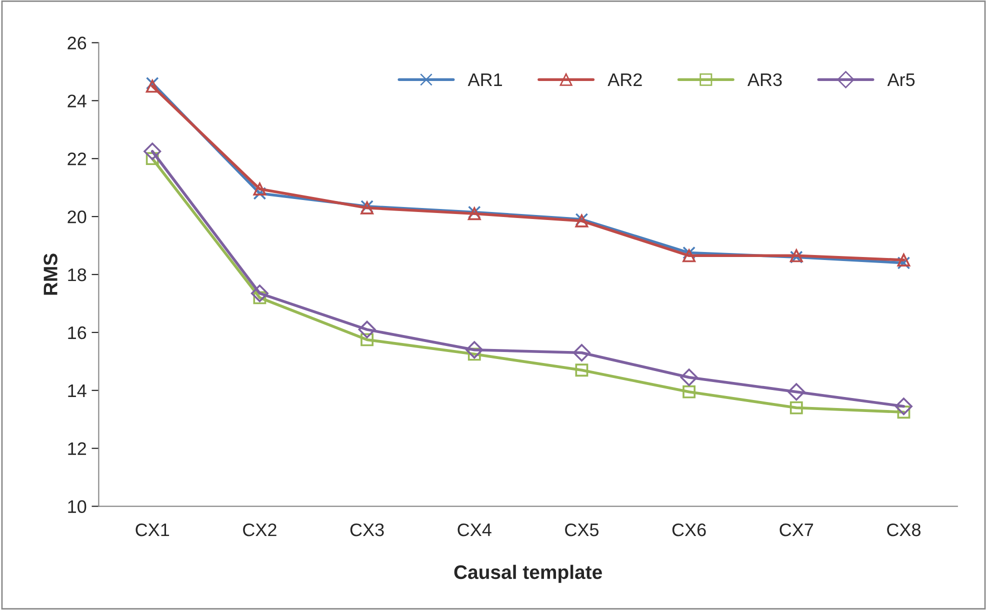 This screenshot has width=987, height=610. What do you see at coordinates (77, 217) in the screenshot?
I see `y-tick-label: 20` at bounding box center [77, 217].